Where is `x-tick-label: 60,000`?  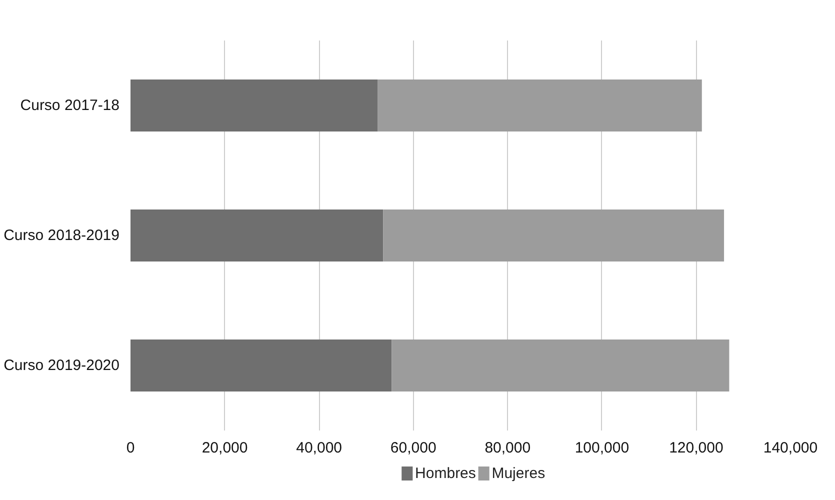
x-tick-label: 60,000 is located at coordinates (413, 448).